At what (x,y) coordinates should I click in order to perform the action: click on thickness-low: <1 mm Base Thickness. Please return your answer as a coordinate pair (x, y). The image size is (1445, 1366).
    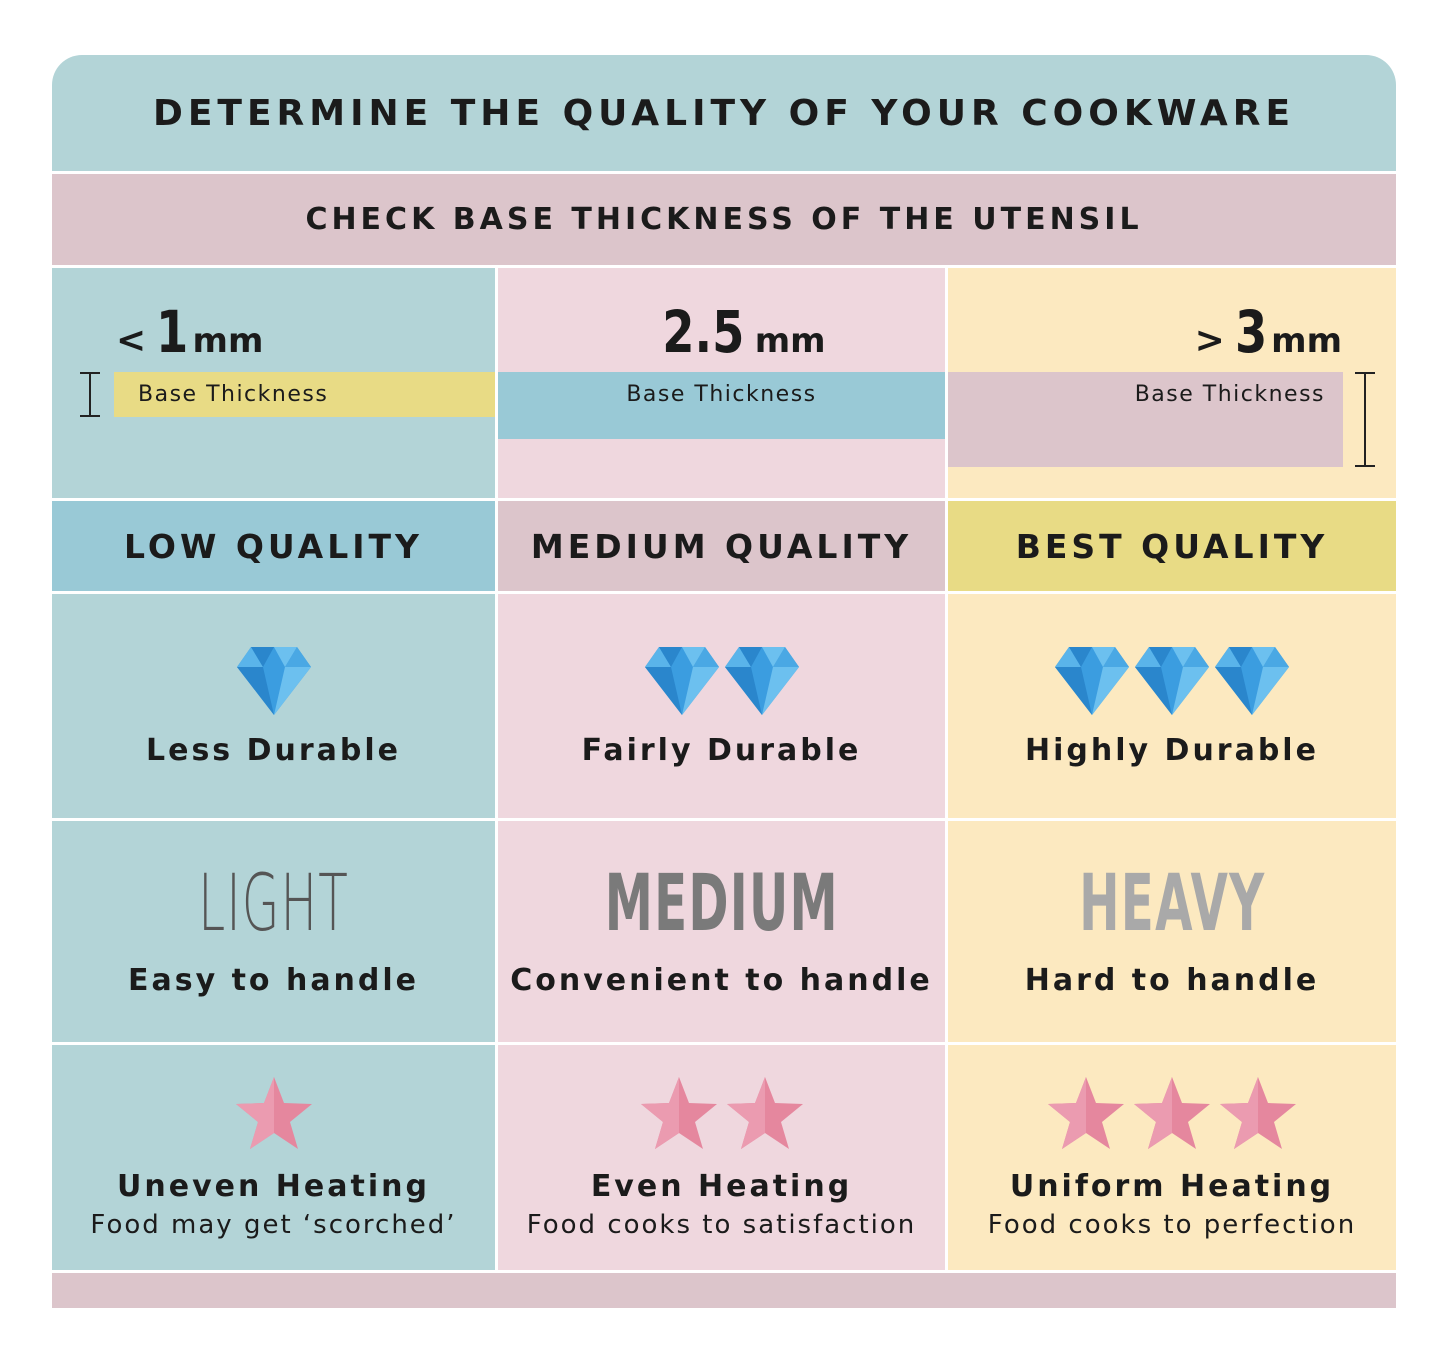
    Looking at the image, I should click on (273, 383).